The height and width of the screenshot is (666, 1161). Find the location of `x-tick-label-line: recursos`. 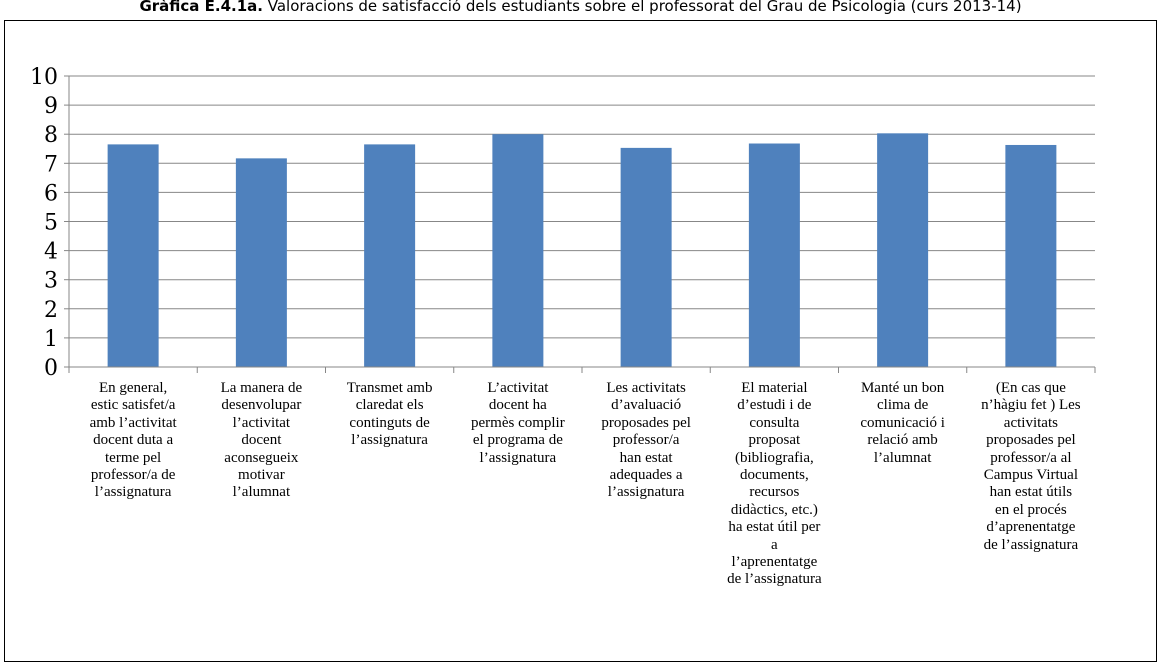

x-tick-label-line: recursos is located at coordinates (774, 492).